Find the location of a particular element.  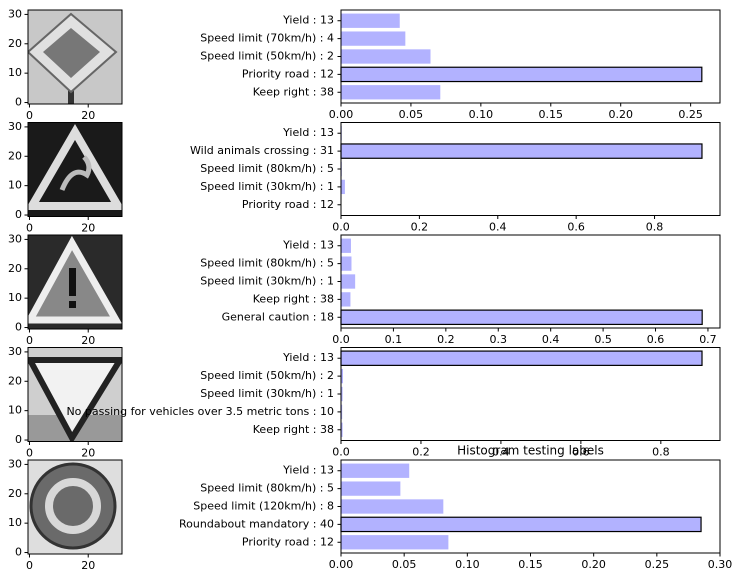

category-label: Speed limit (50km/h) : 2 is located at coordinates (267, 56).